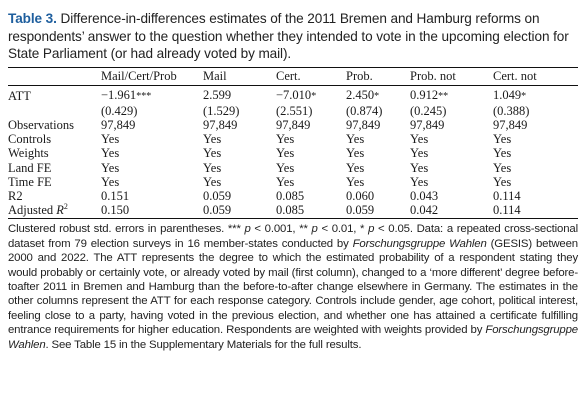 The height and width of the screenshot is (409, 585). I want to click on table-row-time-fe: Time FE Yes Yes Yes Yes Yes Yes, so click(293, 182).